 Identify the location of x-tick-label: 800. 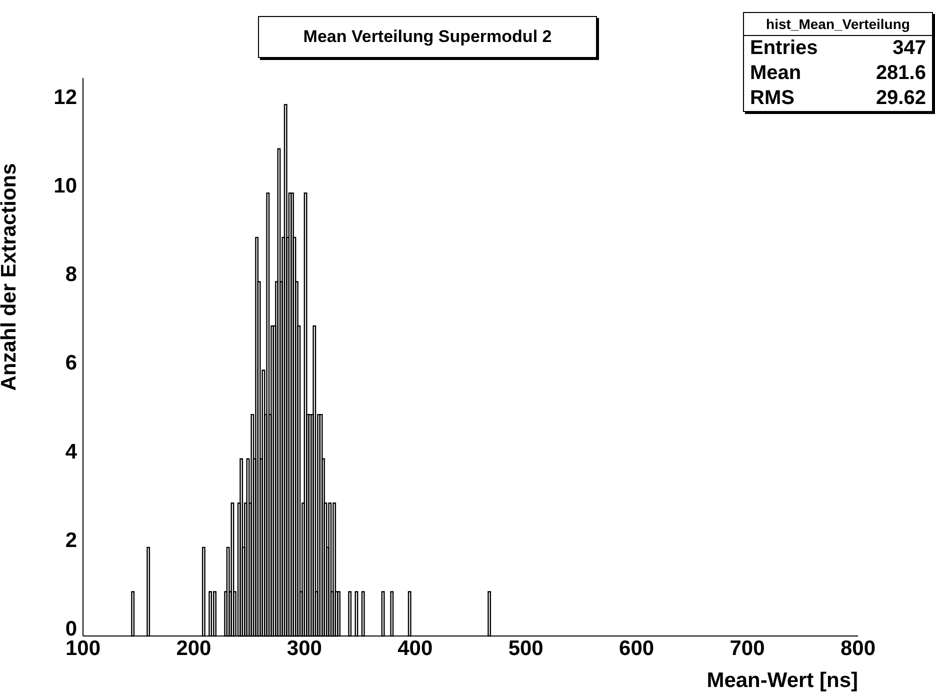
(858, 648).